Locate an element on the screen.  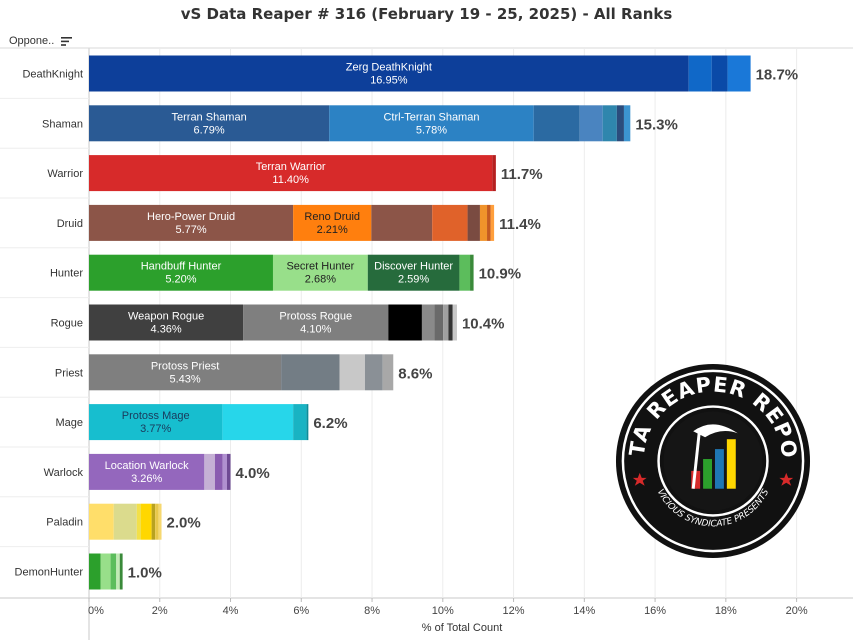
sort-icon is located at coordinates (67, 41).